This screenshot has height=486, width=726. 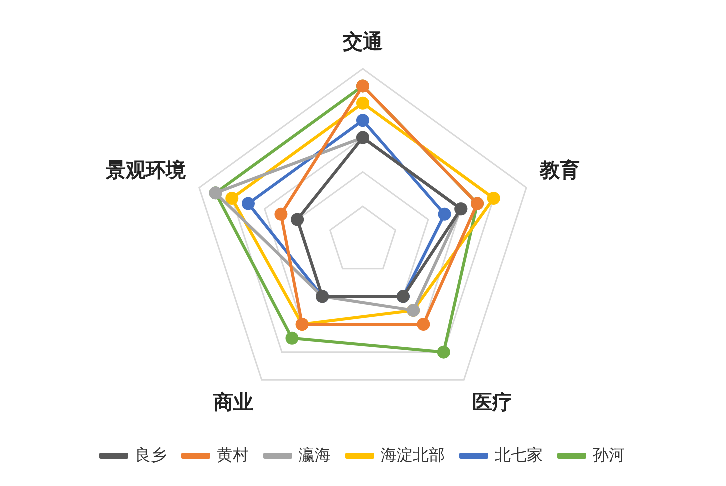 I want to click on legend-label: 海淀北部, so click(x=413, y=455).